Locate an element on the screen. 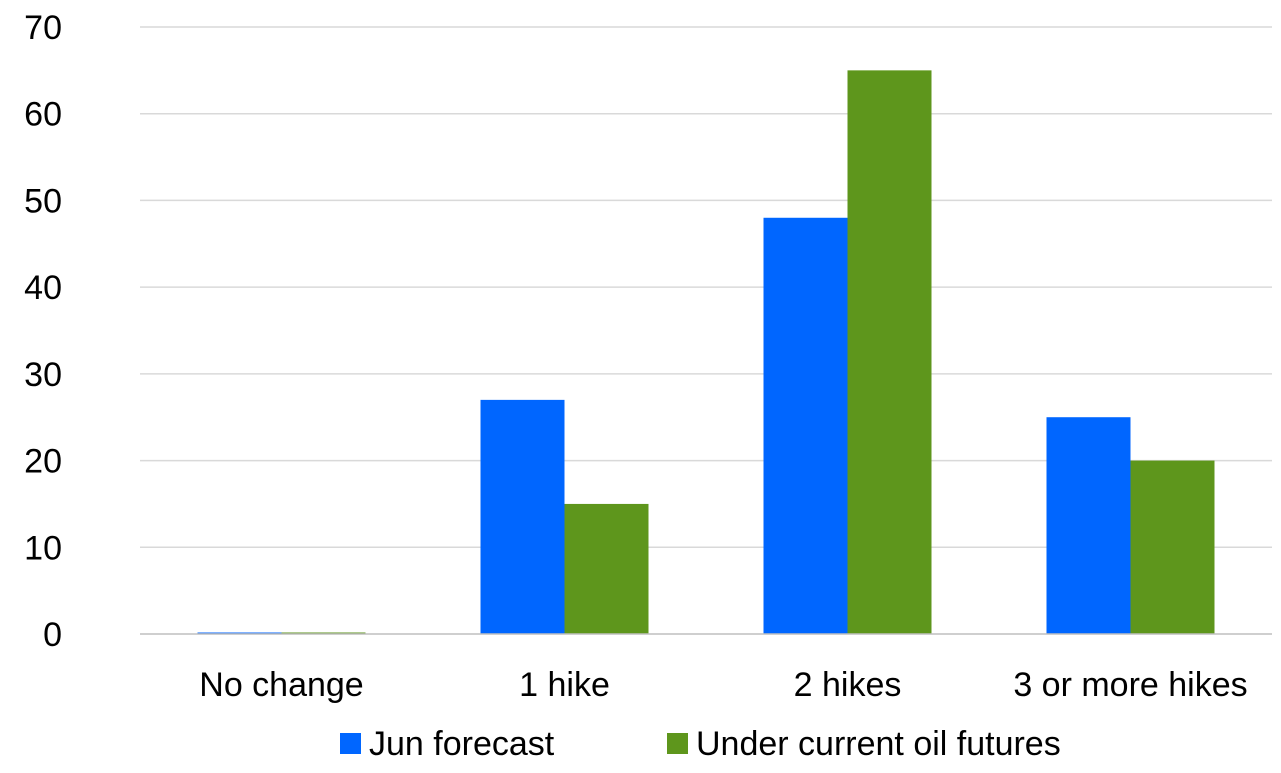 The image size is (1281, 773). y-axis-tick-labels: 0 10 20 30 40 50 60 70 is located at coordinates (43, 331).